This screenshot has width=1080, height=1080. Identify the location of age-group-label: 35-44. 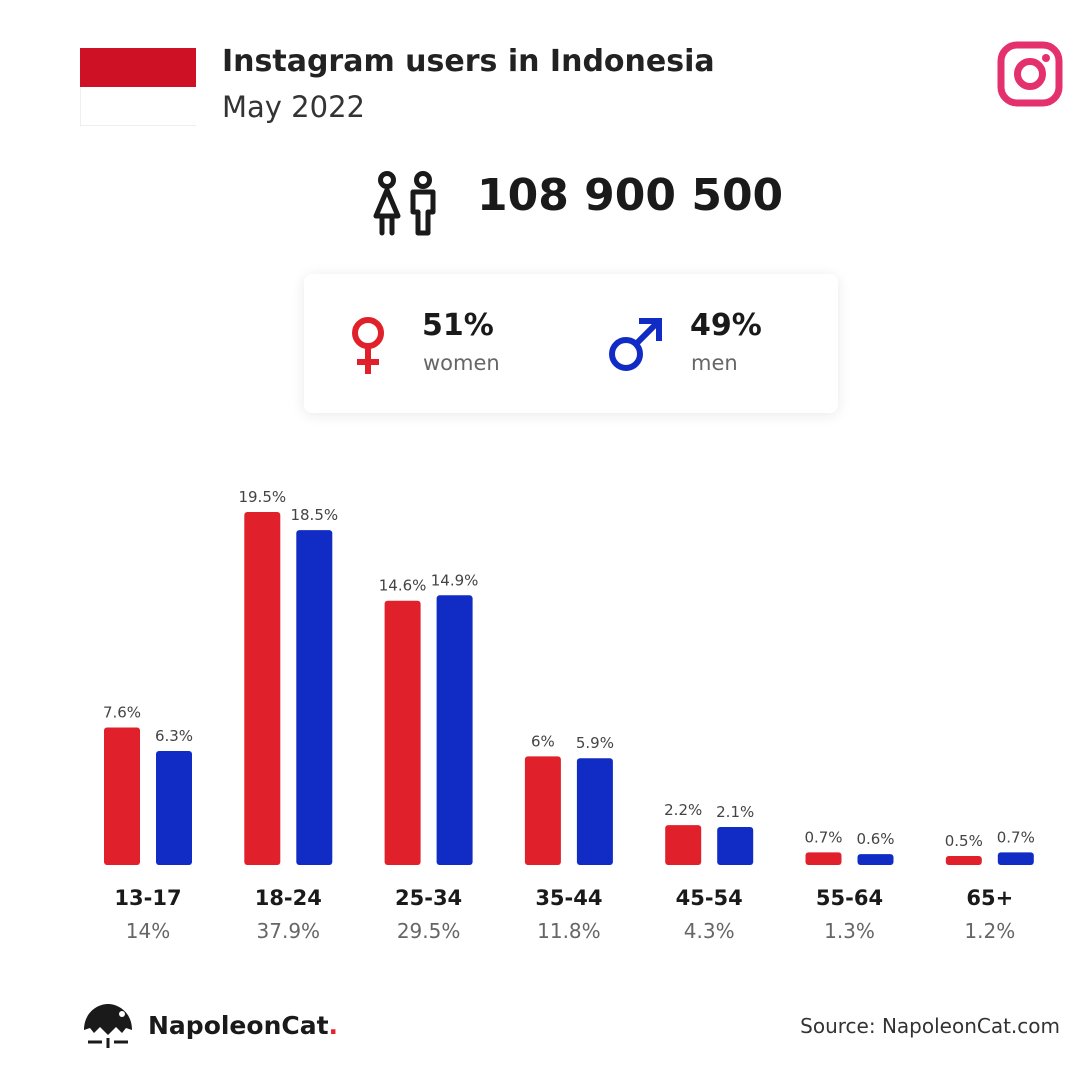
(568, 898).